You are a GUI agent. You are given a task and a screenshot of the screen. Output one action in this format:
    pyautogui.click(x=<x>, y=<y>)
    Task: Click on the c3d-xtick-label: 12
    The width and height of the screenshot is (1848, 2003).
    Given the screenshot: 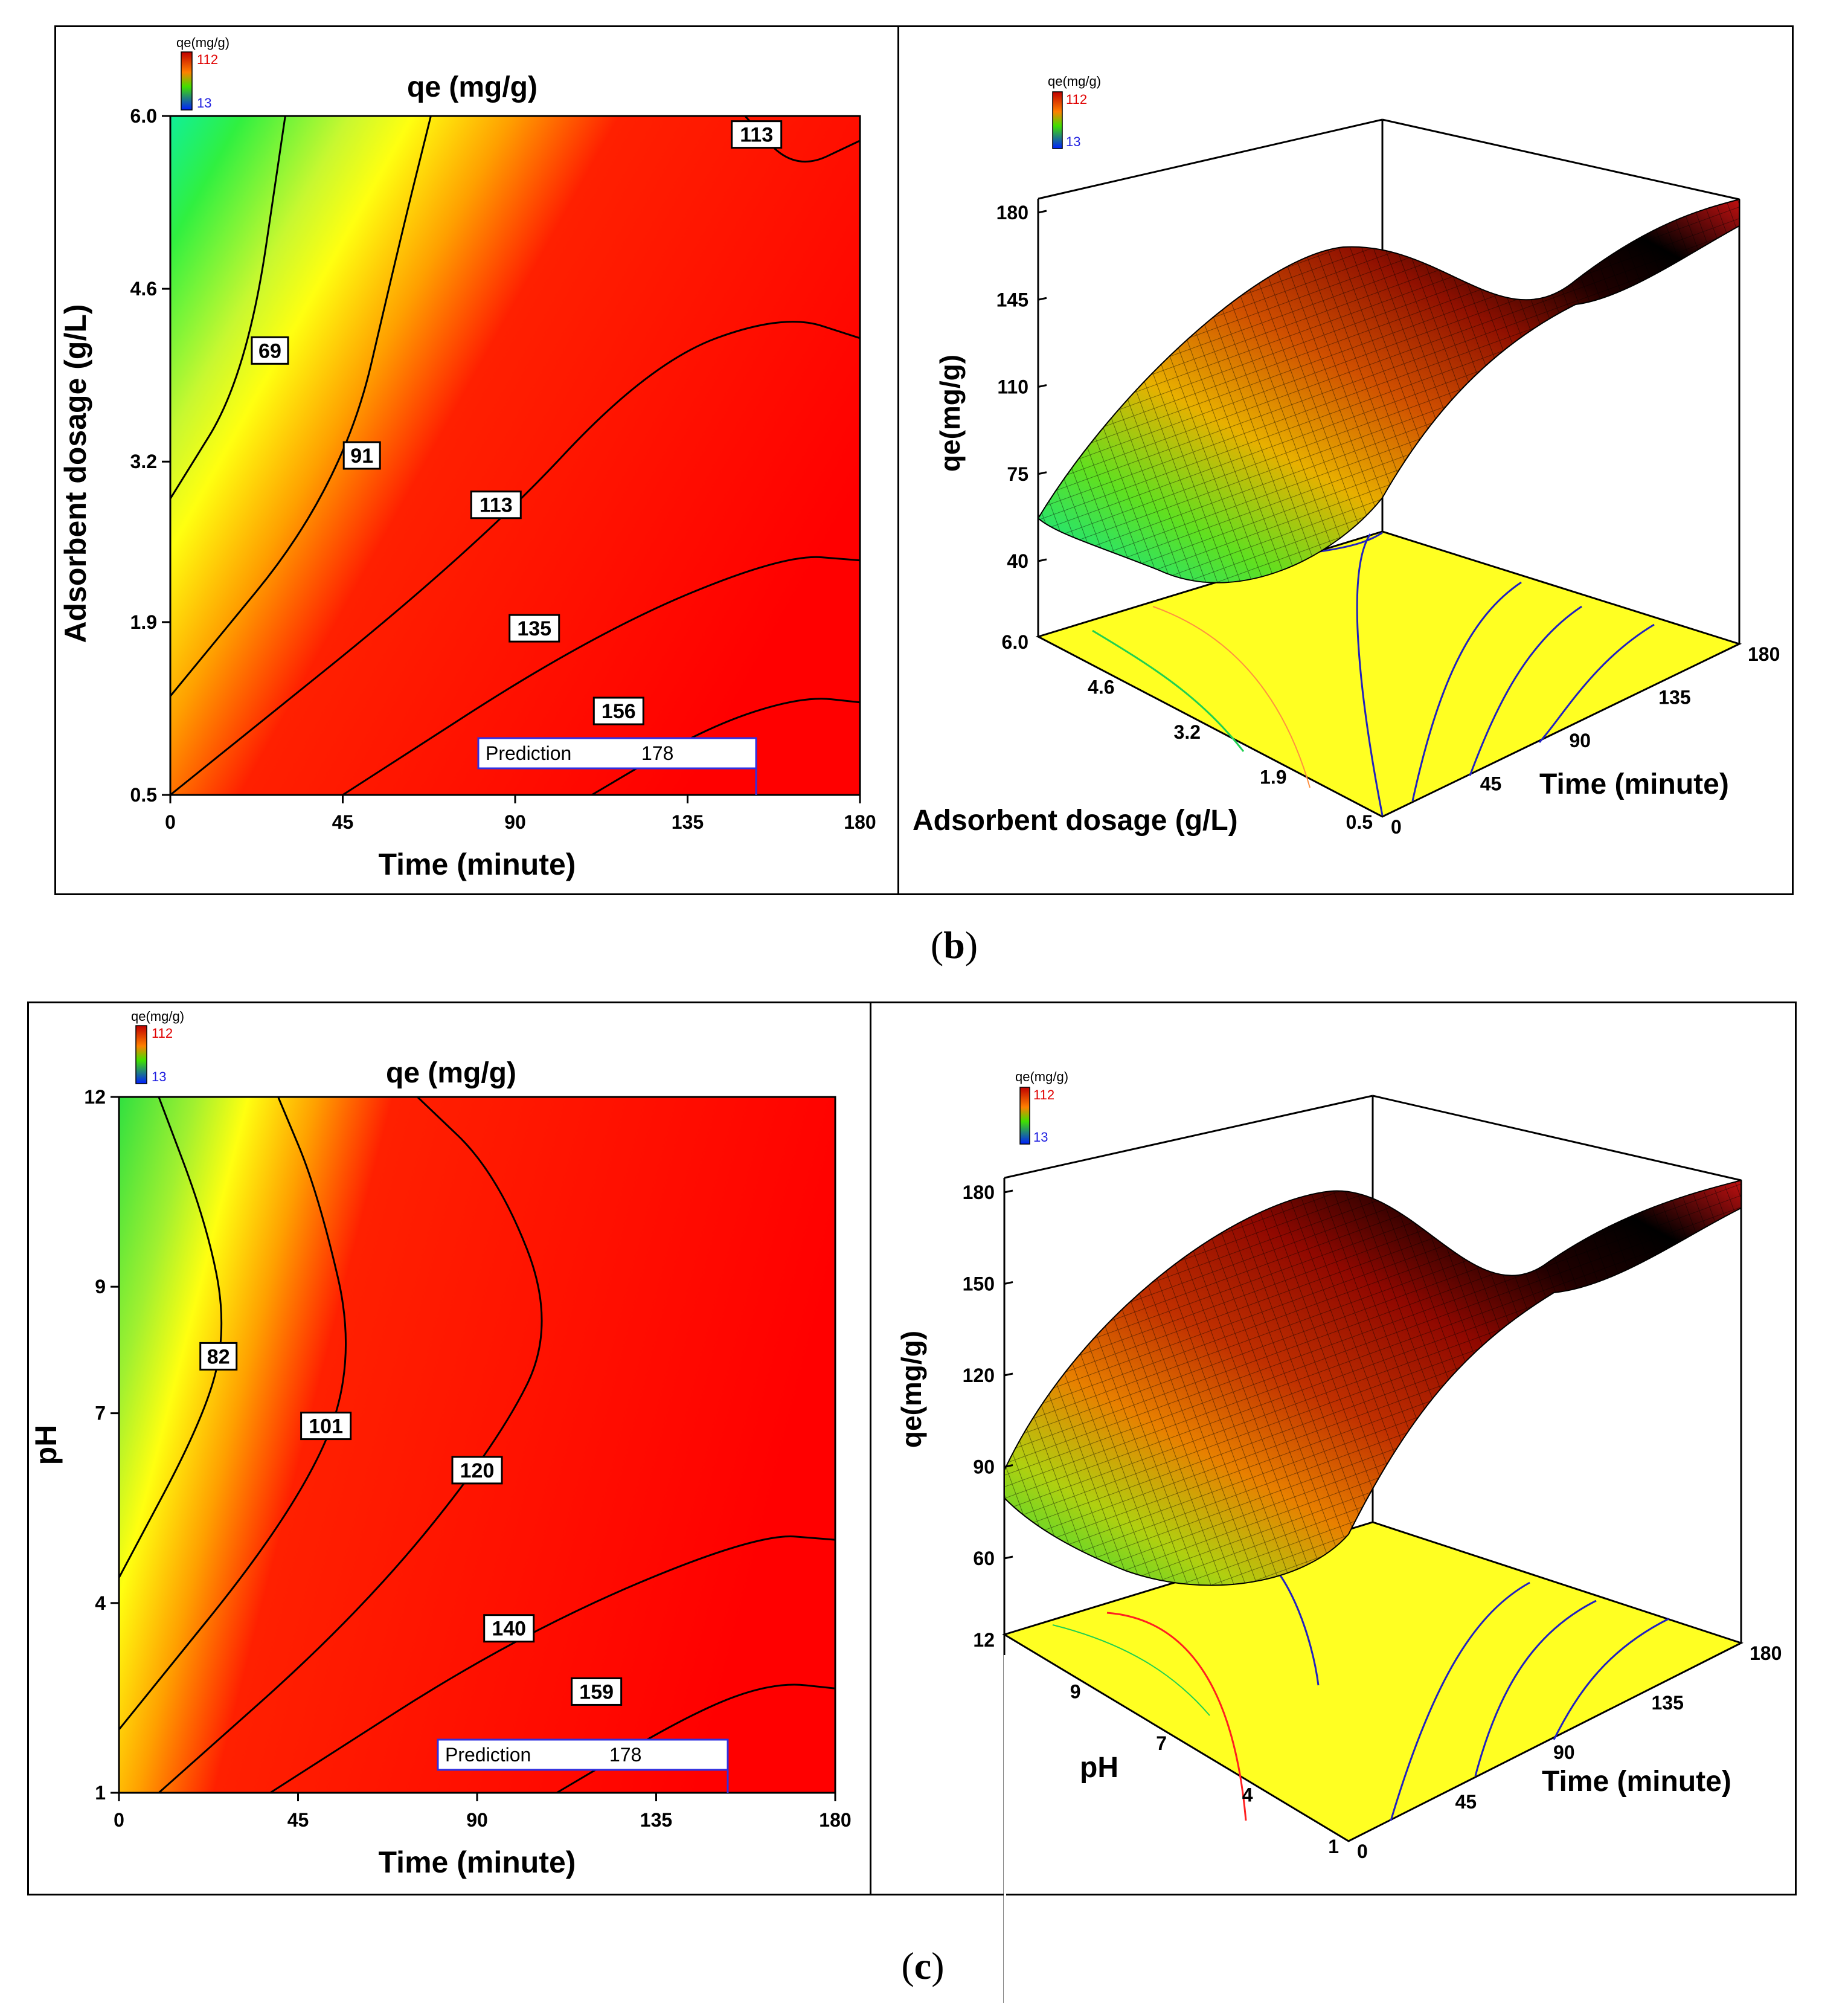 What is the action you would take?
    pyautogui.click(x=984, y=1640)
    